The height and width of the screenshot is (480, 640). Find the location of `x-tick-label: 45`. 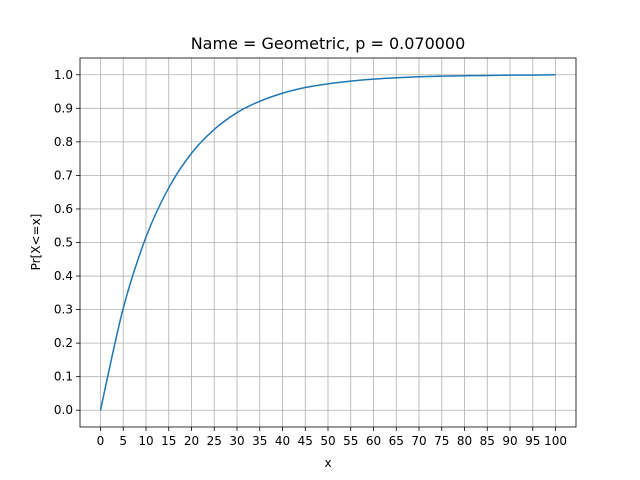

x-tick-label: 45 is located at coordinates (305, 441).